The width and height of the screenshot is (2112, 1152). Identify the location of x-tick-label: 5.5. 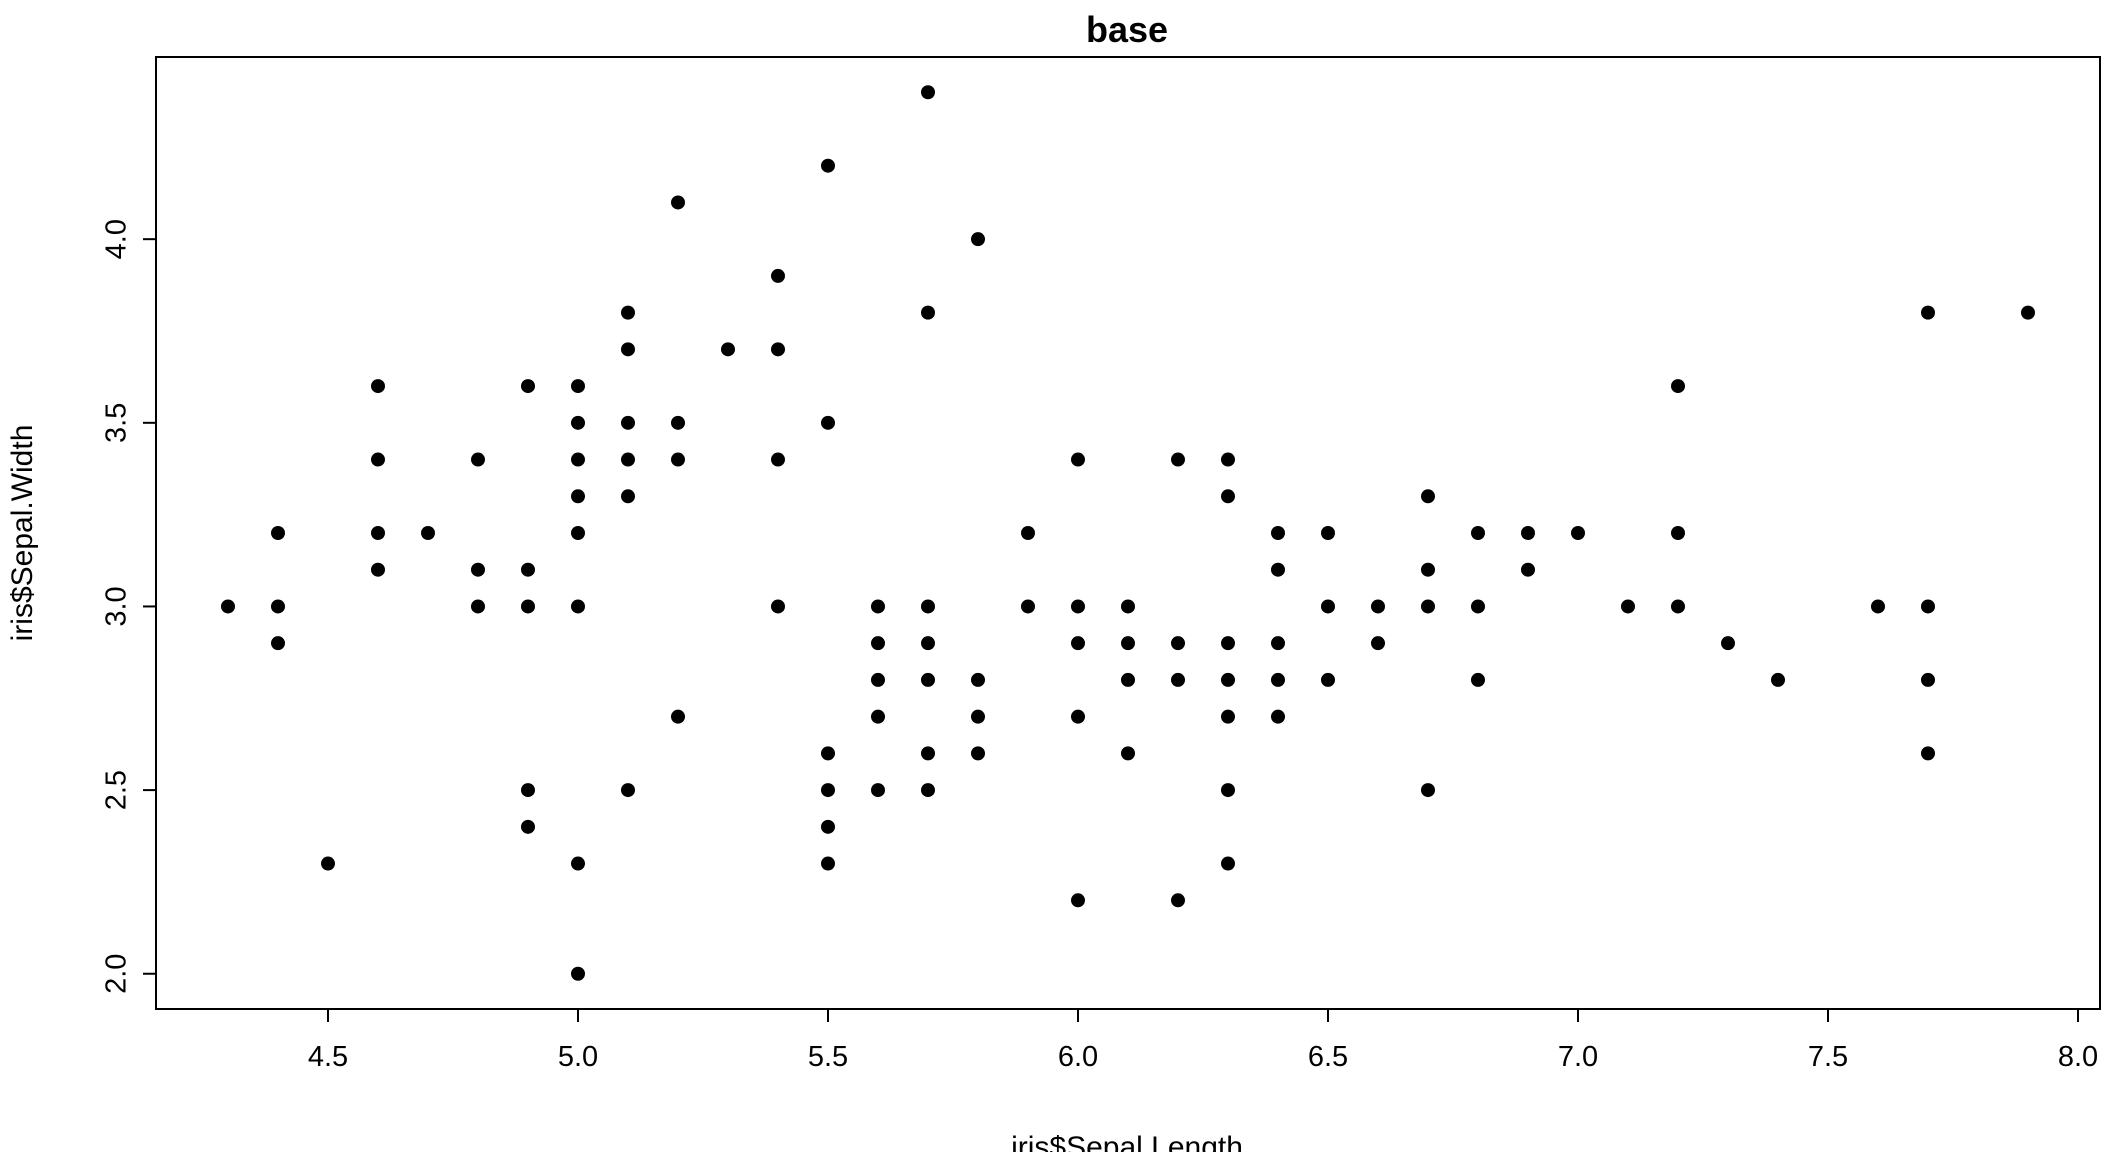
(828, 1057).